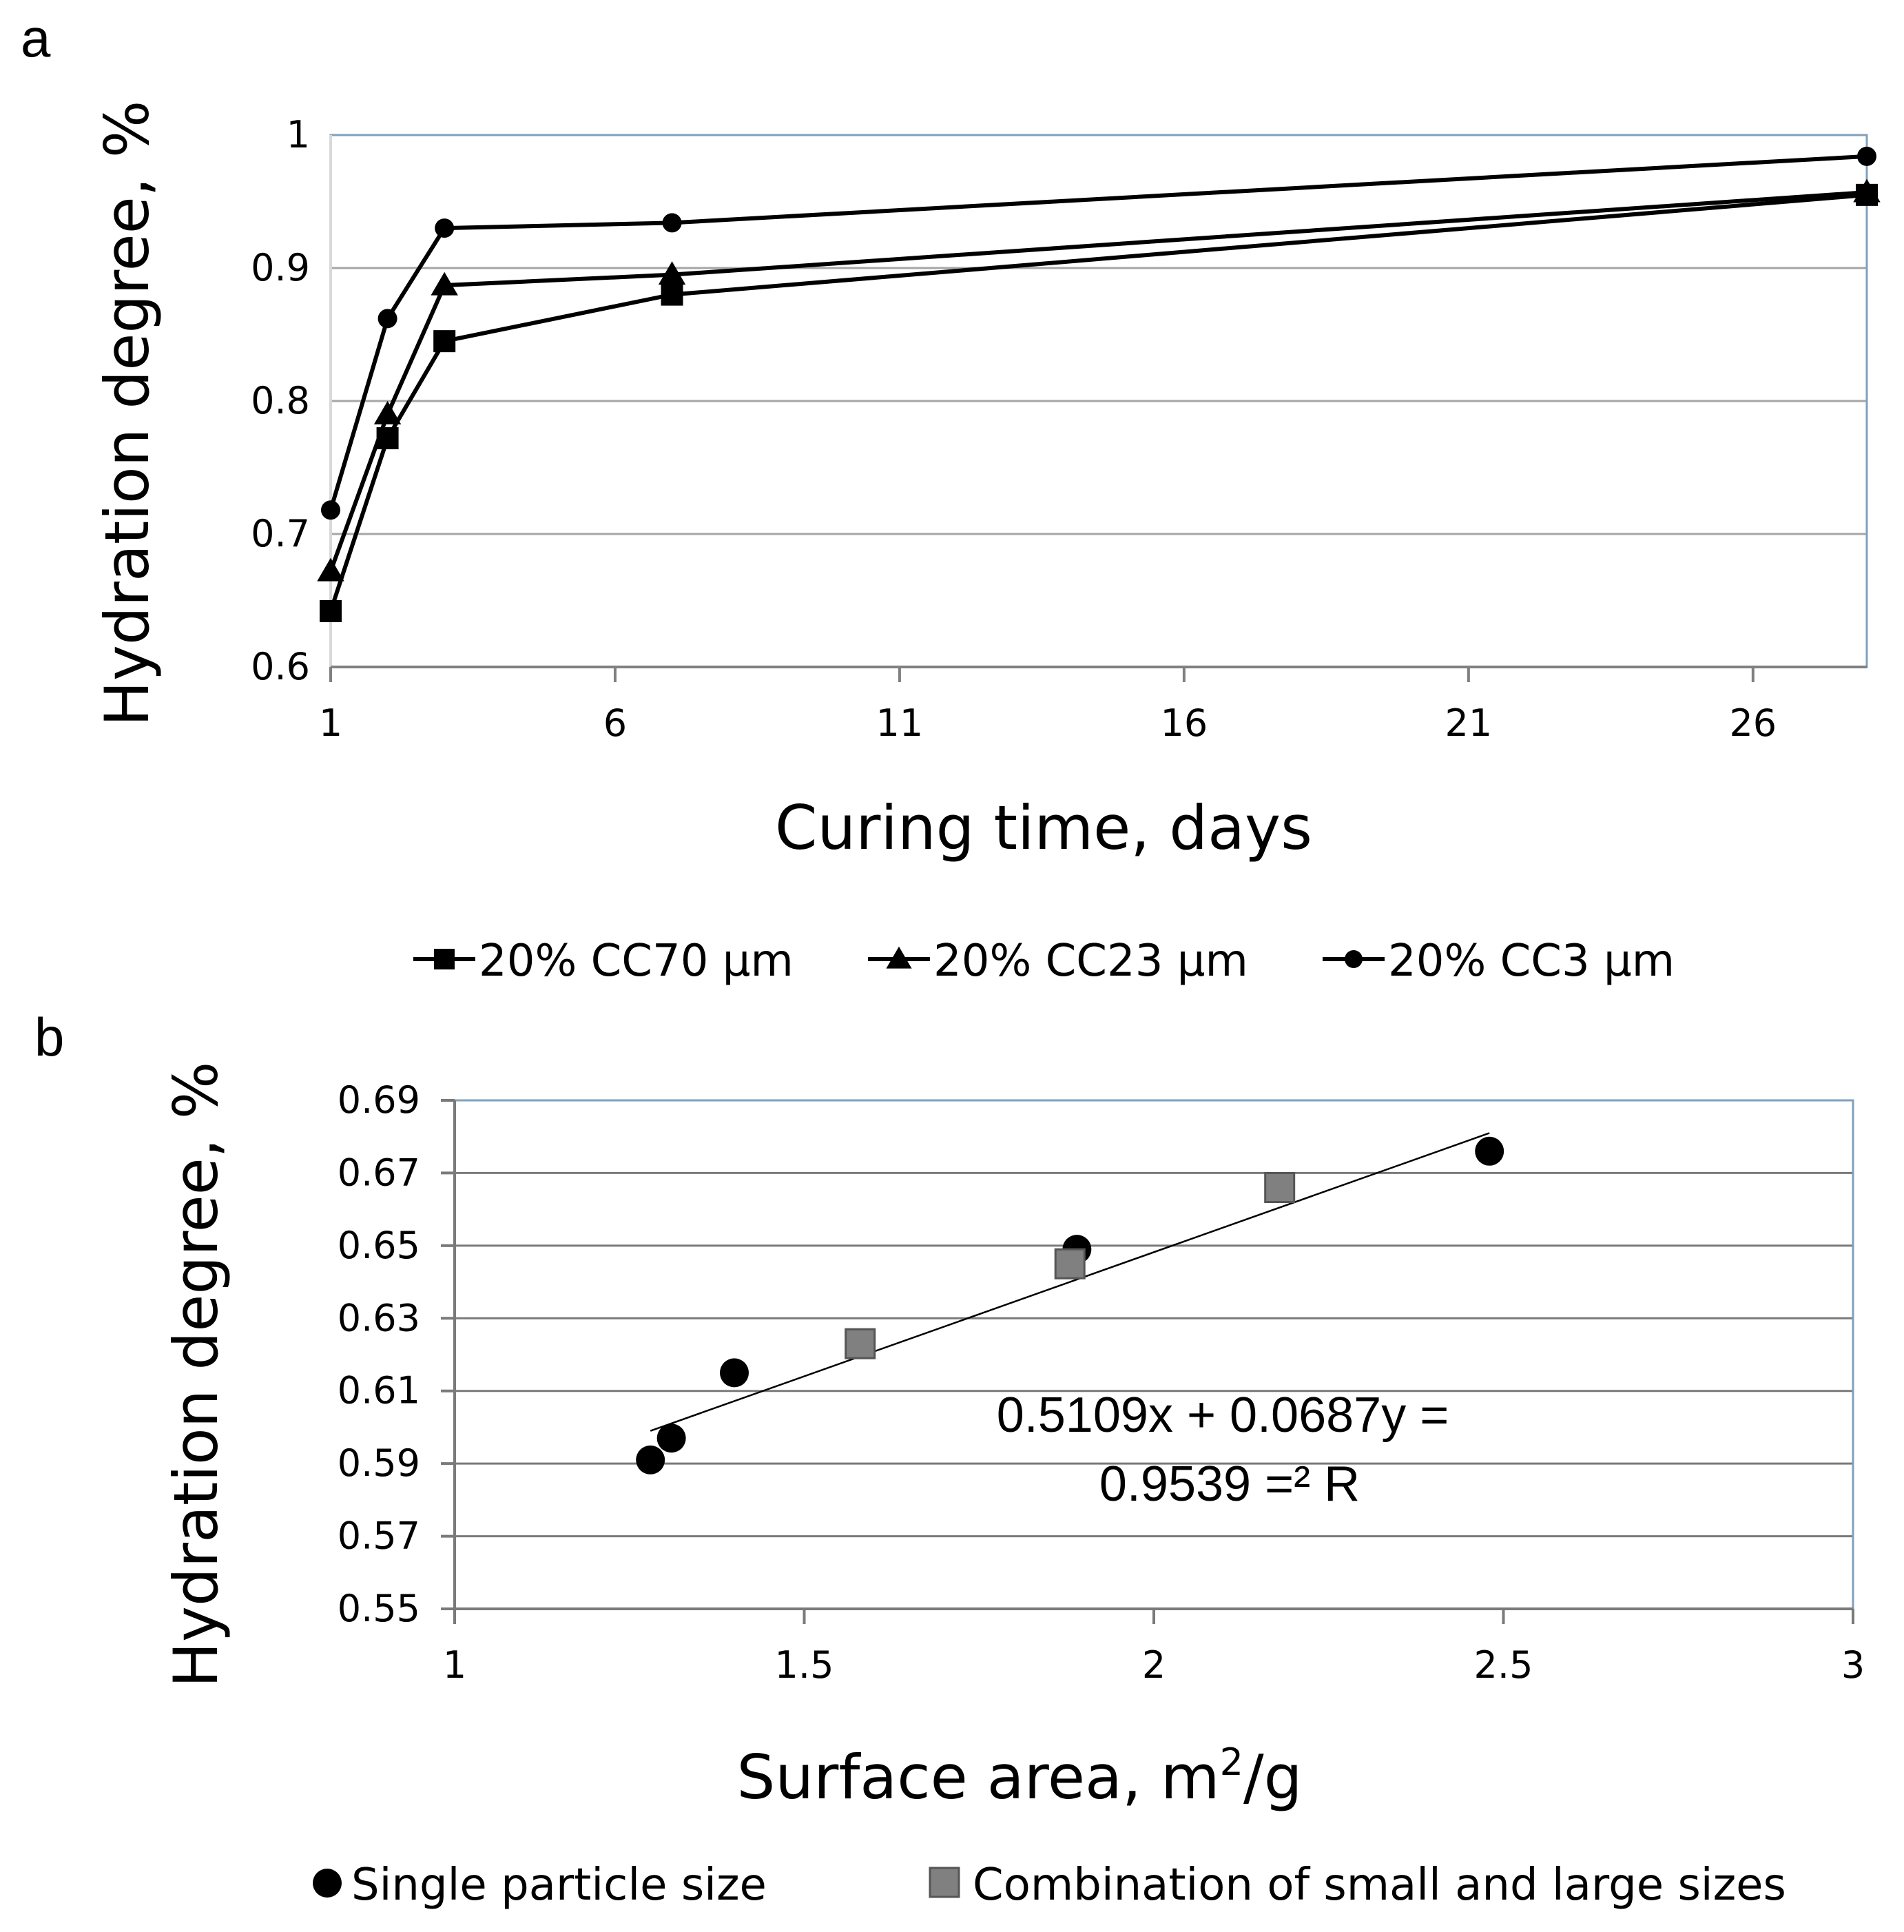 This screenshot has width=1904, height=1932. What do you see at coordinates (1223, 1415) in the screenshot?
I see `chart-b-equation-line-1: 0.5109x + 0.0687y =` at bounding box center [1223, 1415].